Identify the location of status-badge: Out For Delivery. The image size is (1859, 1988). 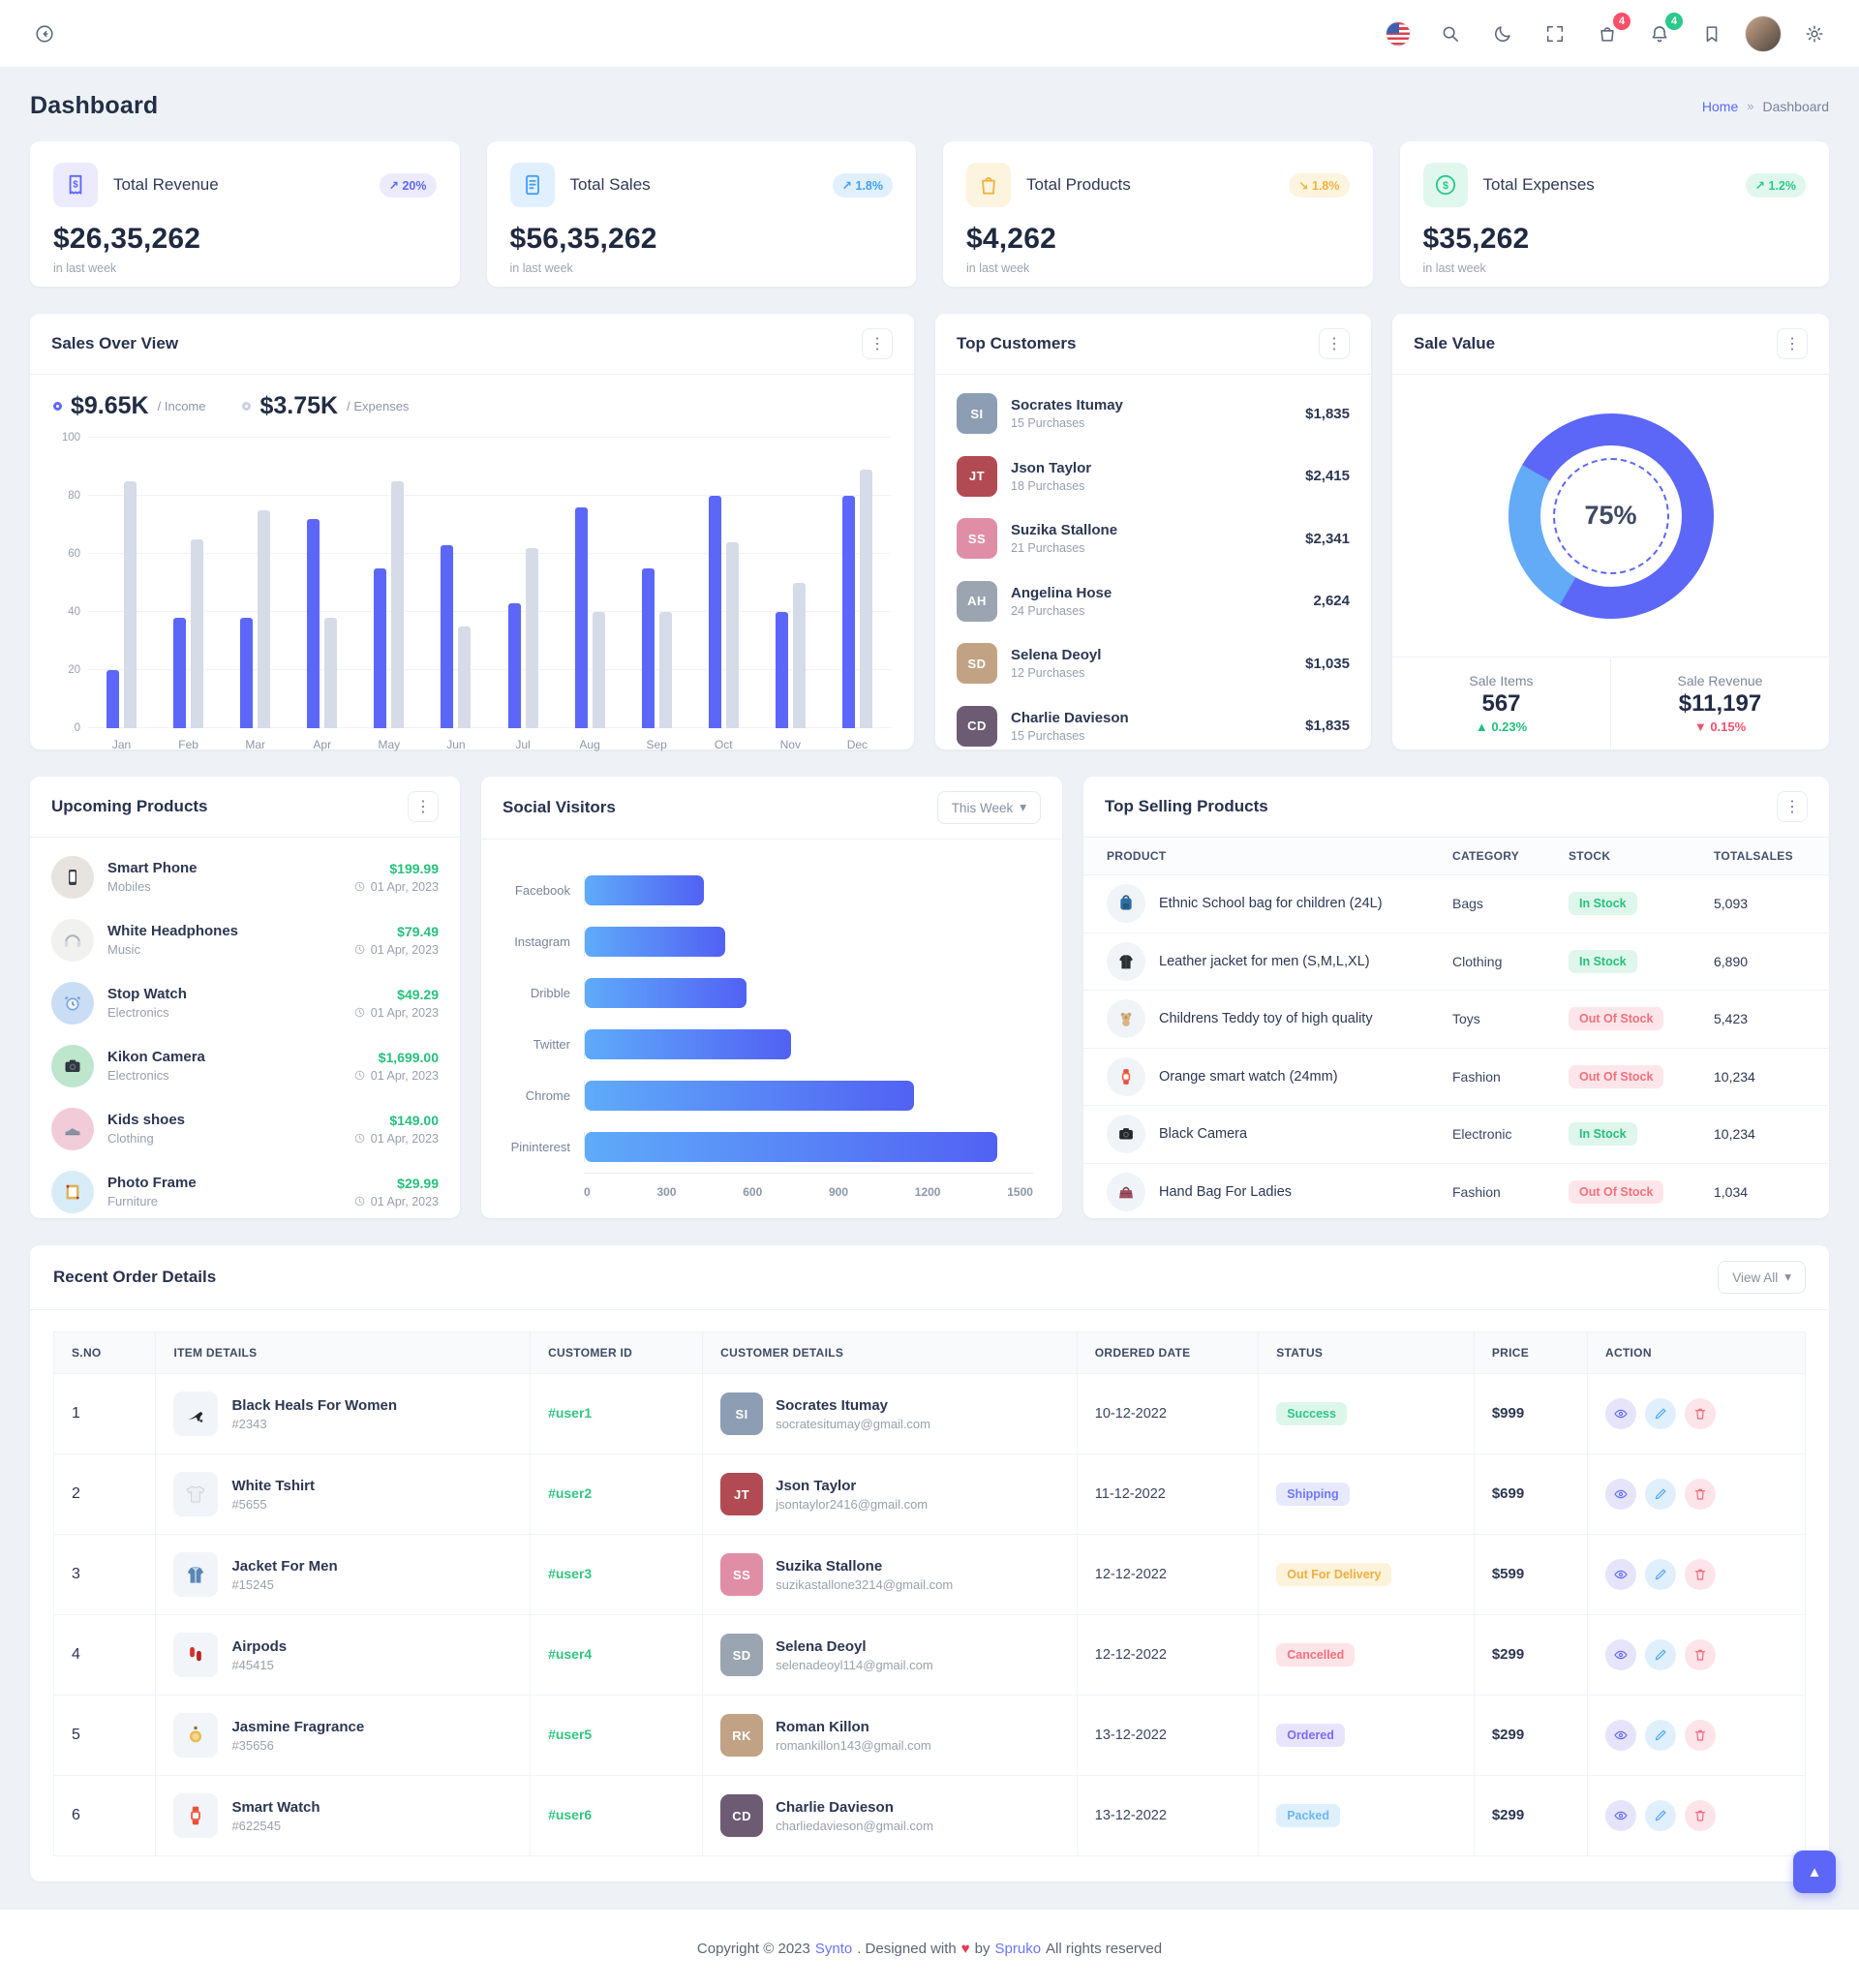
(1333, 1574).